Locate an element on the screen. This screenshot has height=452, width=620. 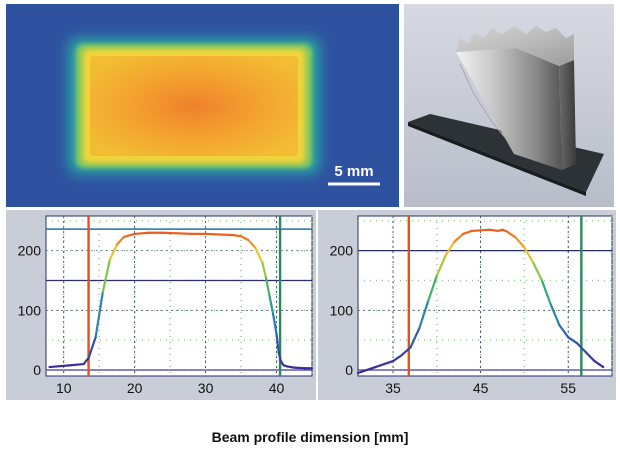
x-tick-label: 20 is located at coordinates (135, 388).